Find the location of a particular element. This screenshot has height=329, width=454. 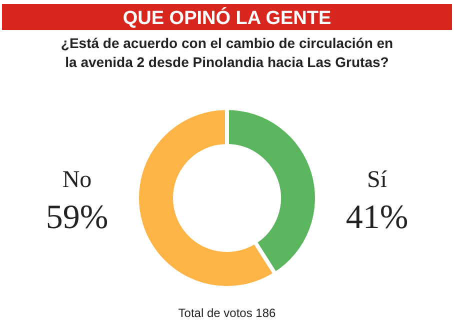

slice-label: Sí is located at coordinates (377, 180).